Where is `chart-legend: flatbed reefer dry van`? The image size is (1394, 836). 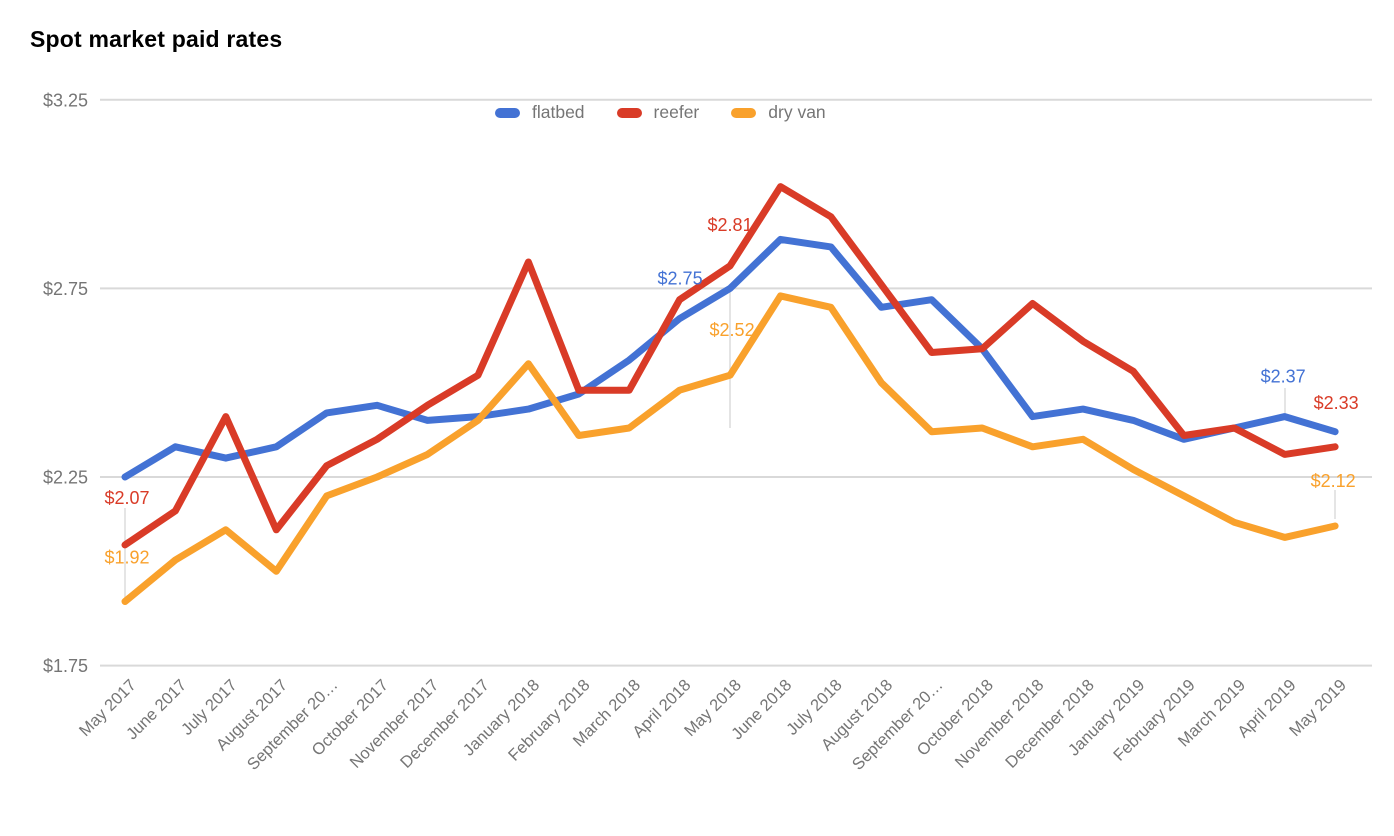 chart-legend: flatbed reefer dry van is located at coordinates (660, 112).